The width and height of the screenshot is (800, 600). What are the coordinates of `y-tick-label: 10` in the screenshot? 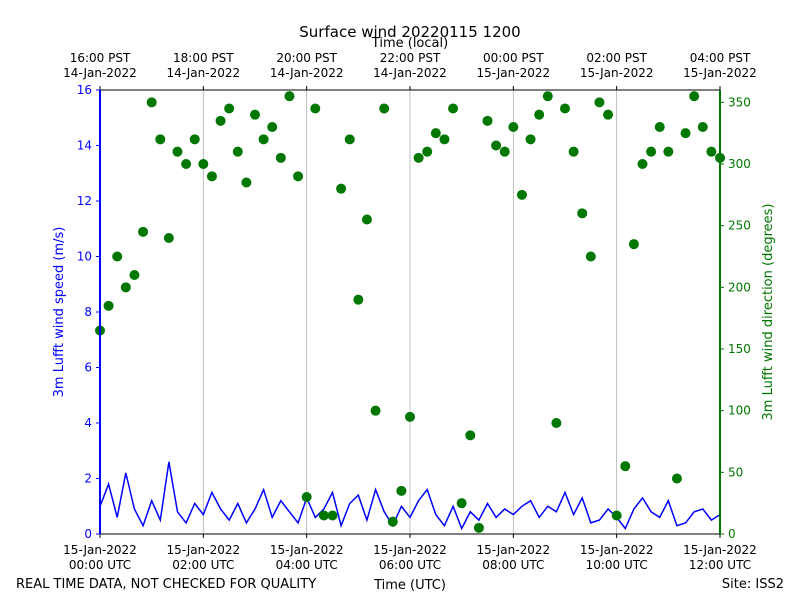 It's located at (84, 257).